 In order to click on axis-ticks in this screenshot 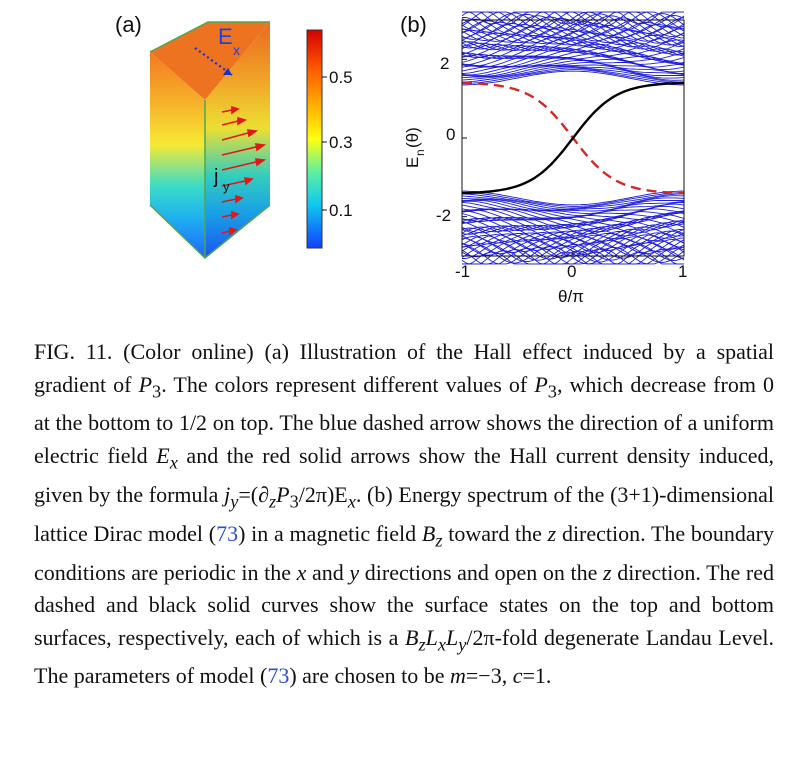, I will do `click(573, 157)`.